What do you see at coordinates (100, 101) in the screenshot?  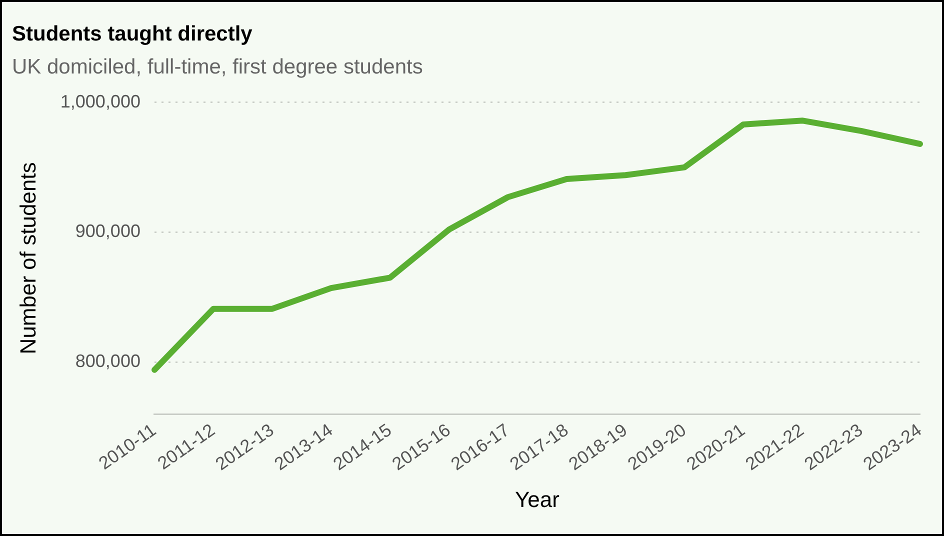 I see `y-tick-label: 1,000,000` at bounding box center [100, 101].